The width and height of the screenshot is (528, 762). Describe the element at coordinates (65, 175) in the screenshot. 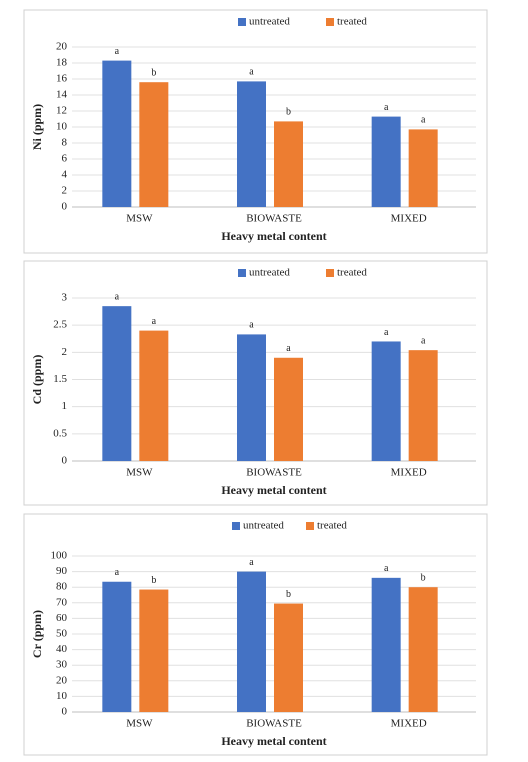

I see `y-tick-label: 4` at that location.